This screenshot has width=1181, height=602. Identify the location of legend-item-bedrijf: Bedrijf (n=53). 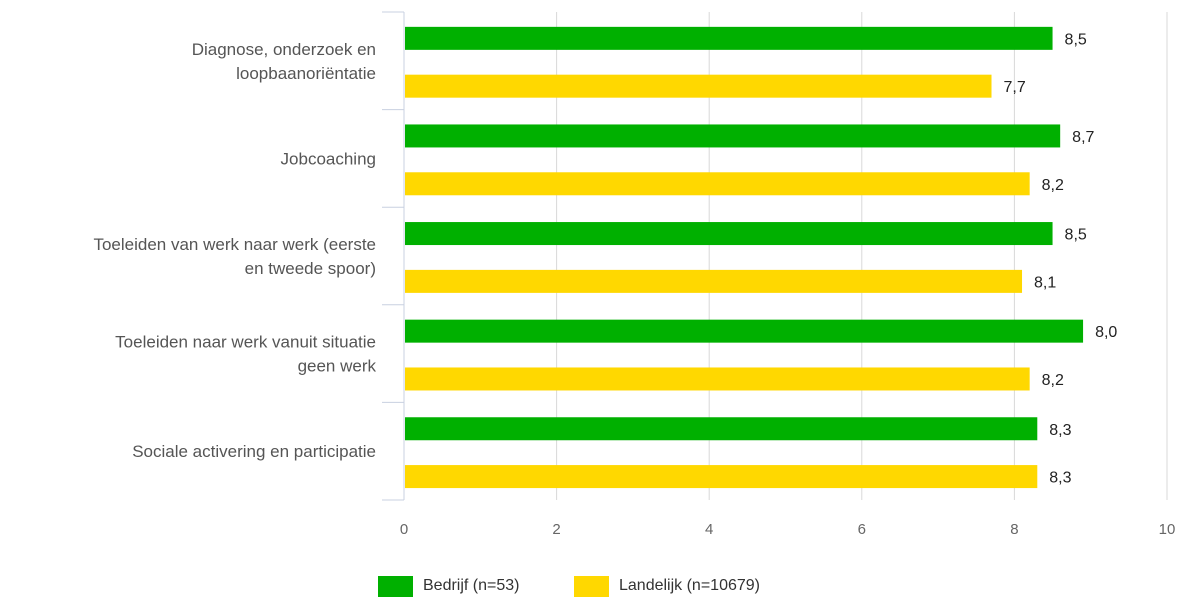
(449, 586).